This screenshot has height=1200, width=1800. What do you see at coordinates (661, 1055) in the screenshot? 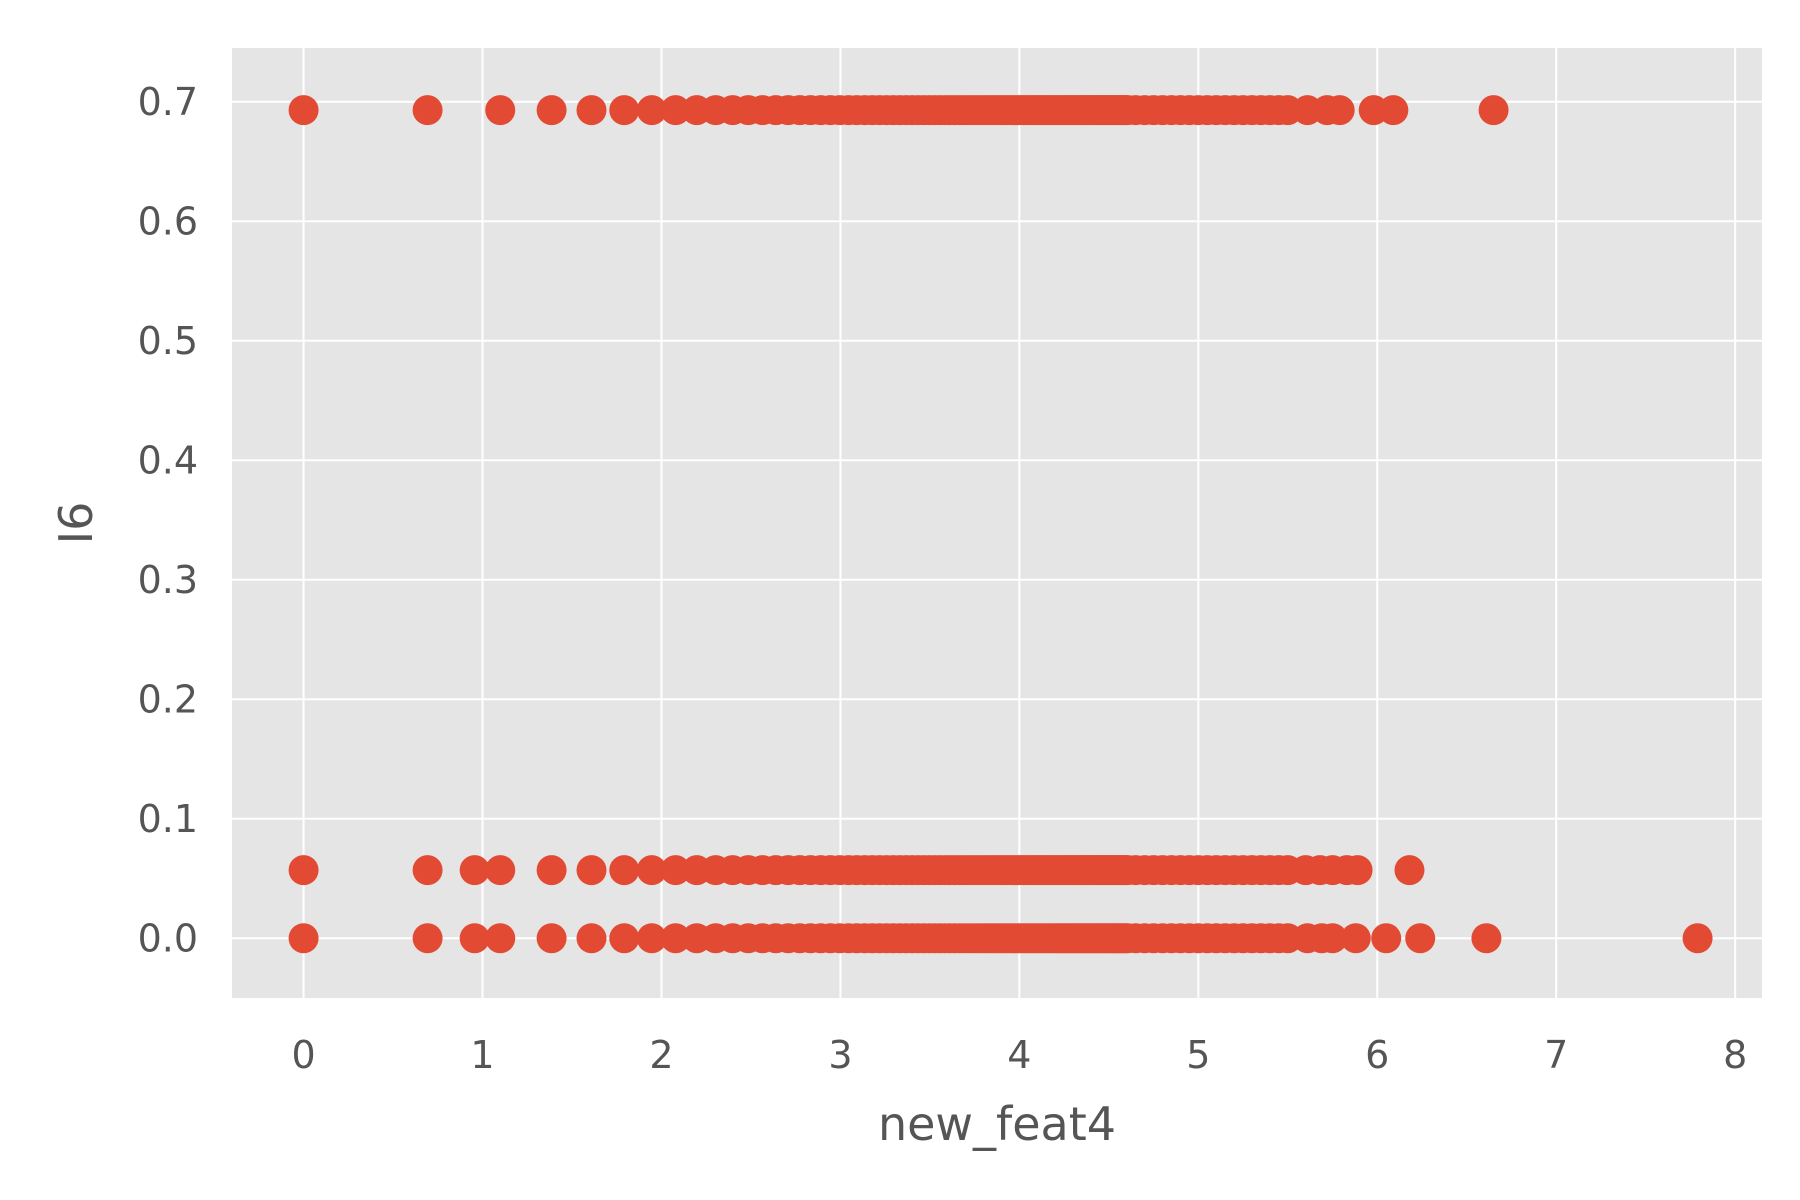
I see `x-tick-label: 2` at bounding box center [661, 1055].